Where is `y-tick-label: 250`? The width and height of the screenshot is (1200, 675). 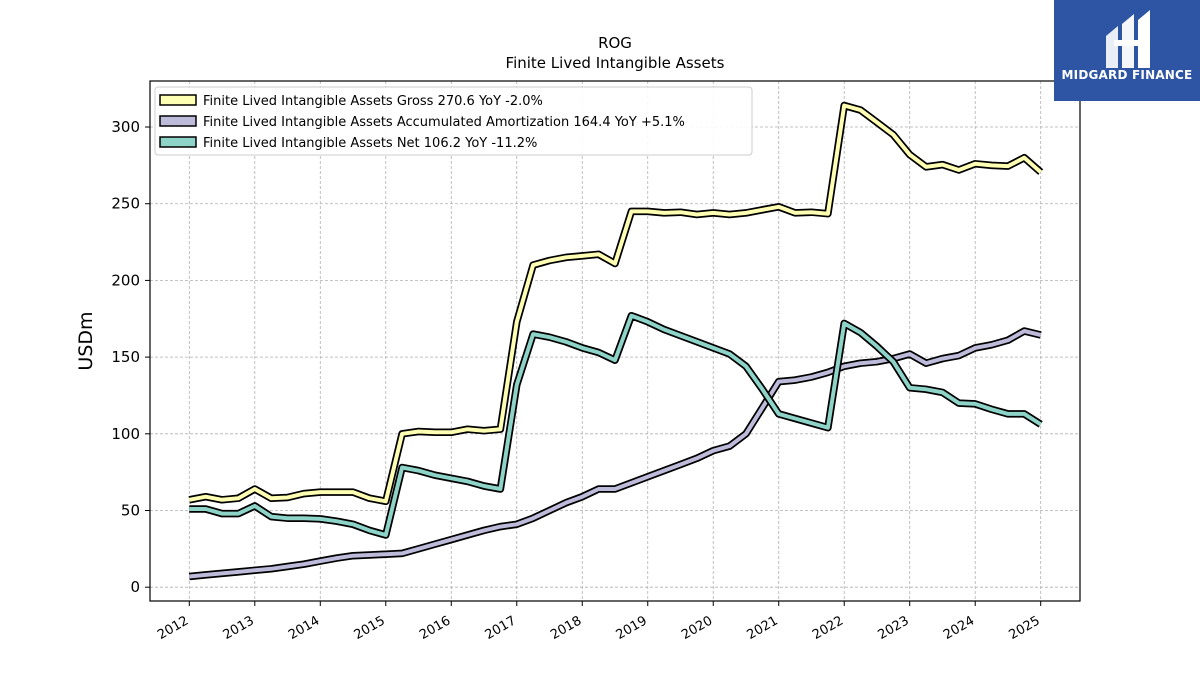 y-tick-label: 250 is located at coordinates (125, 204).